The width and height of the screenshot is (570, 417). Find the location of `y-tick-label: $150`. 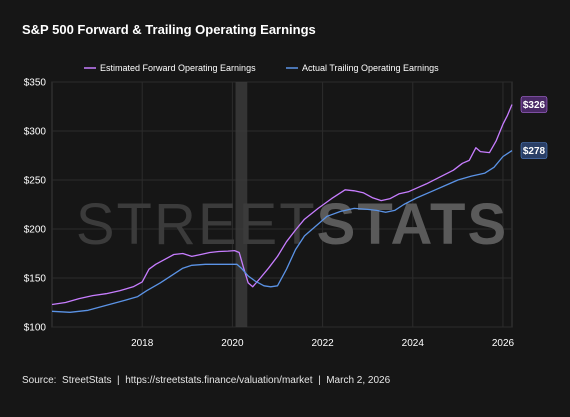

y-tick-label: $150 is located at coordinates (35, 279).